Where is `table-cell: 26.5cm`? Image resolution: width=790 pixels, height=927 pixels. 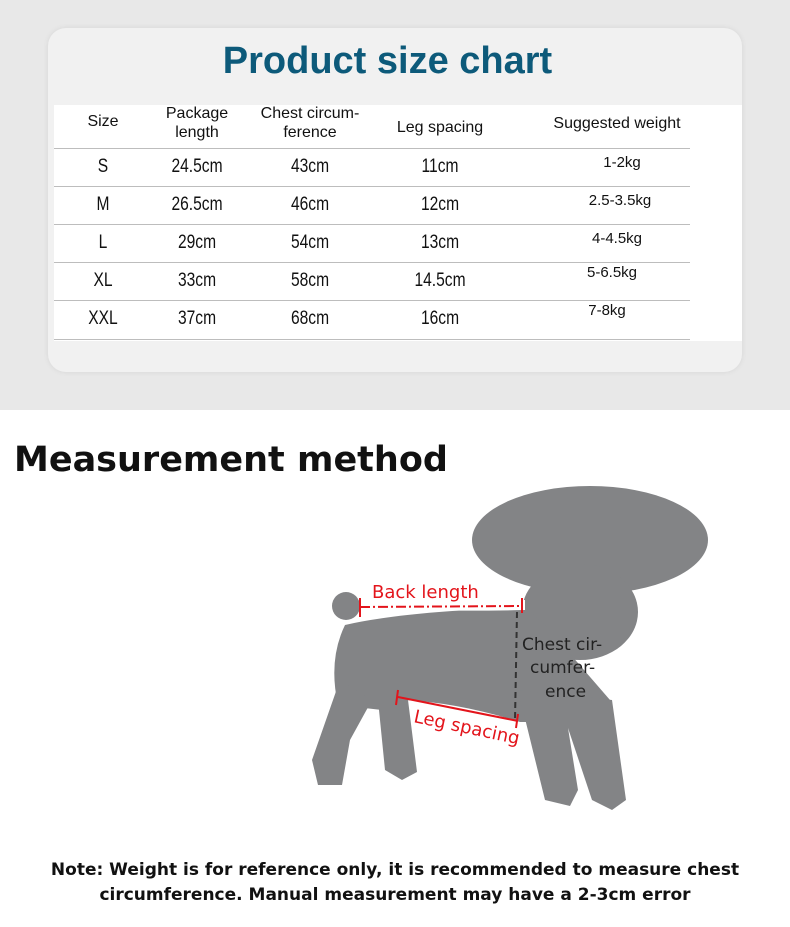 table-cell: 26.5cm is located at coordinates (197, 204).